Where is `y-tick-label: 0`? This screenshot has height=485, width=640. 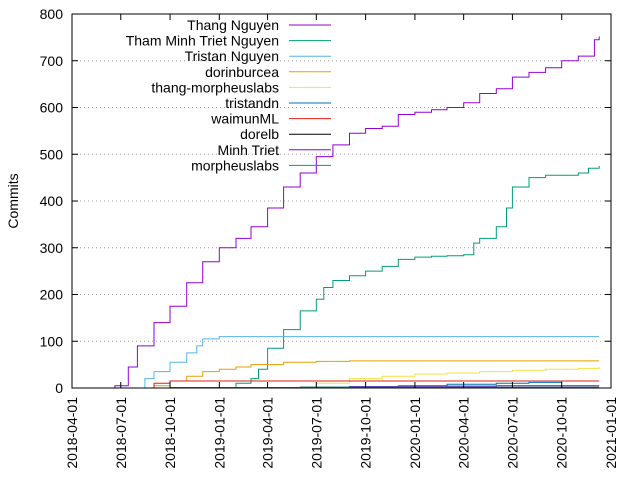 y-tick-label: 0 is located at coordinates (59, 388).